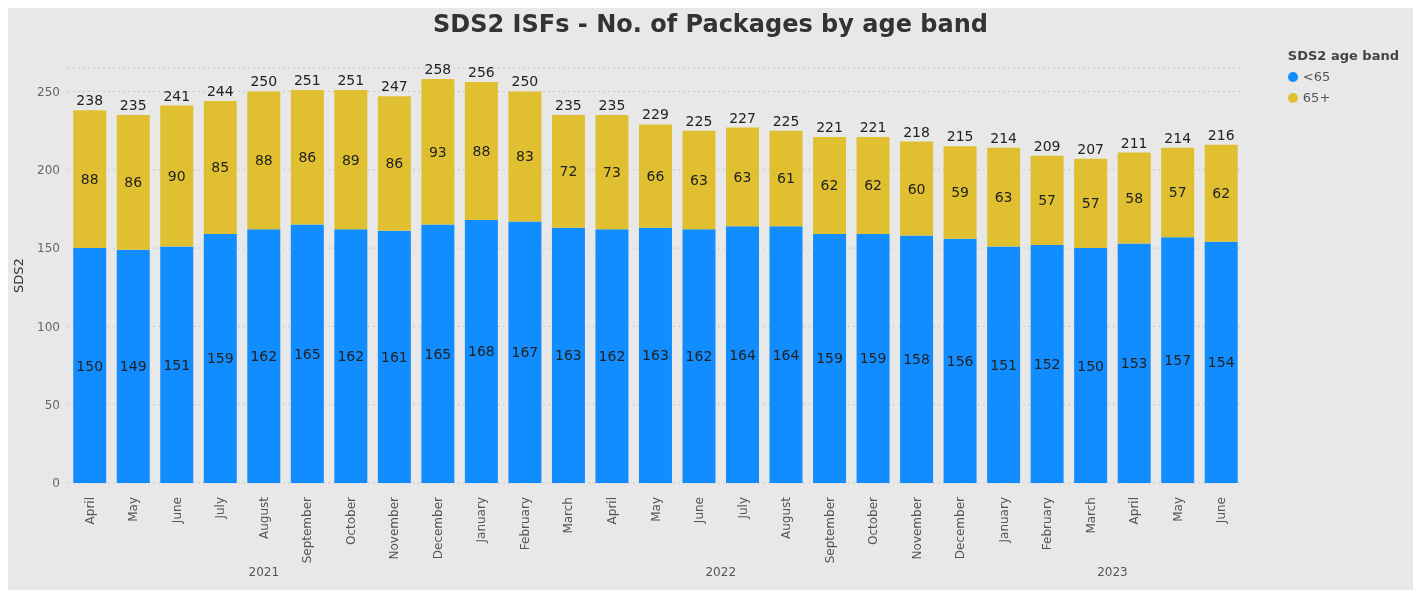 The height and width of the screenshot is (598, 1421). I want to click on data-label: 151, so click(177, 364).